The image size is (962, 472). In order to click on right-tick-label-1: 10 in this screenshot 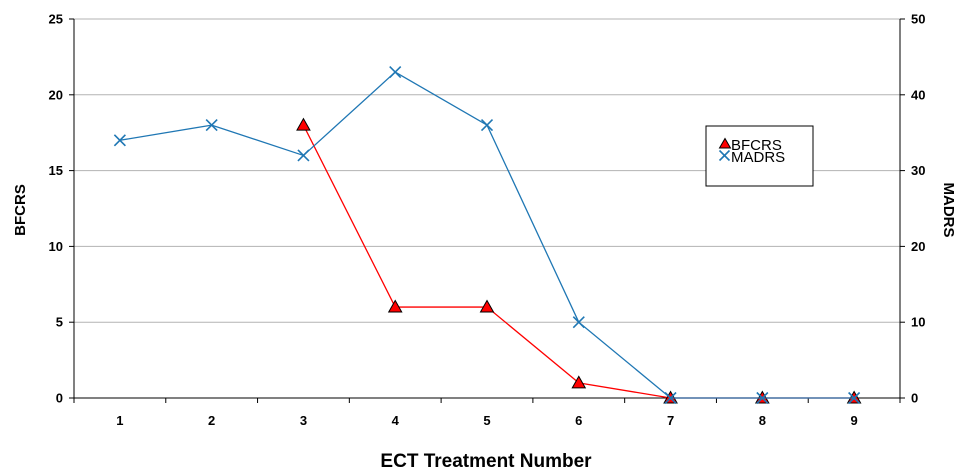, I will do `click(918, 322)`.